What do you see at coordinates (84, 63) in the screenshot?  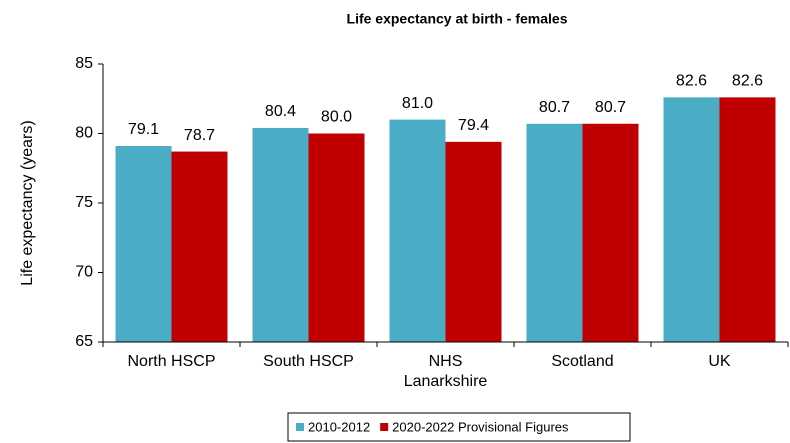 I see `y-tick-label: 85` at bounding box center [84, 63].